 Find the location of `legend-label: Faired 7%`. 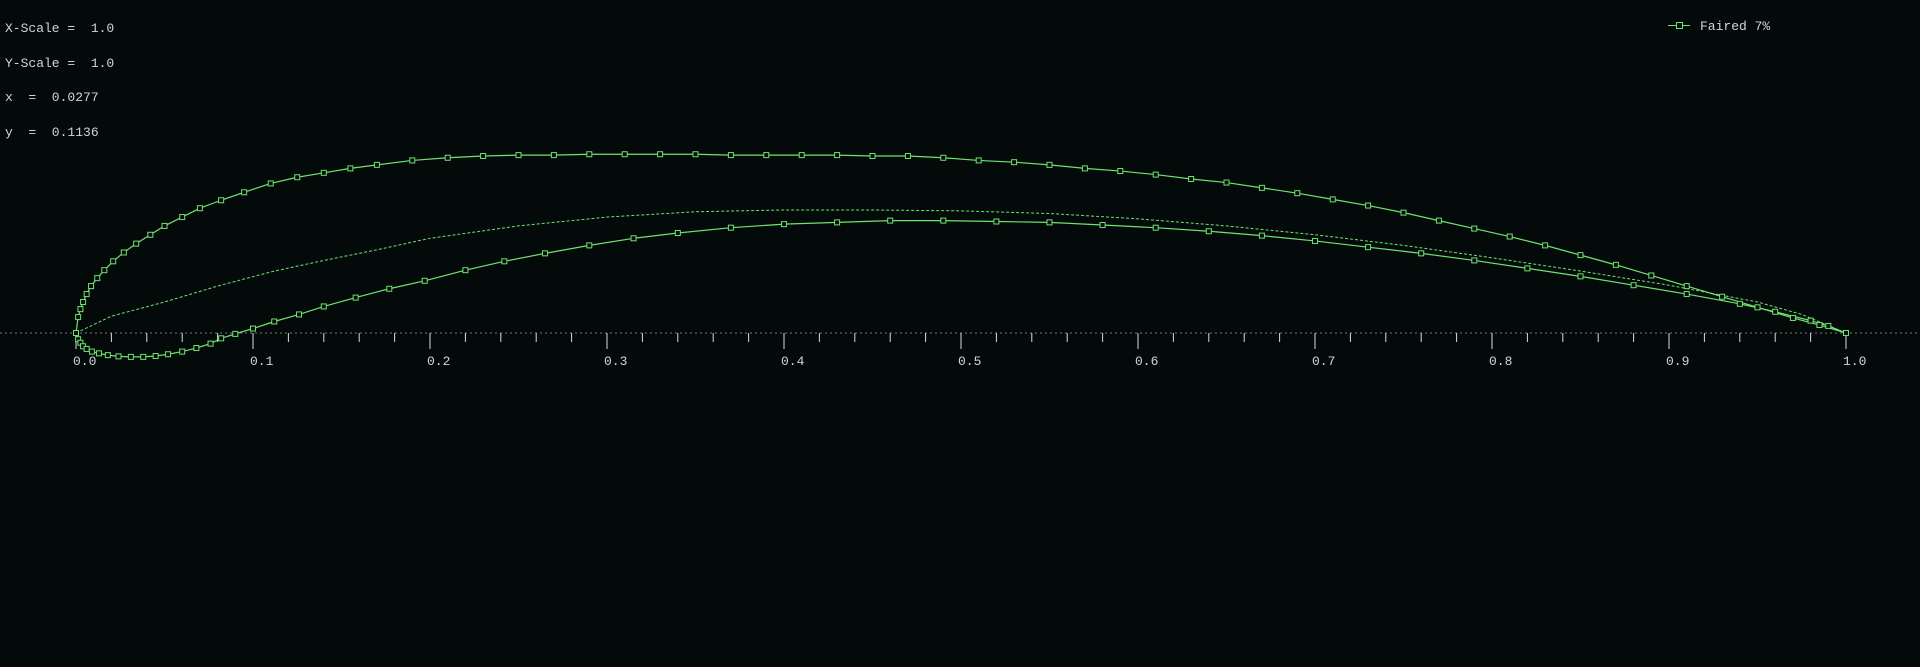

legend-label: Faired 7% is located at coordinates (1735, 26).